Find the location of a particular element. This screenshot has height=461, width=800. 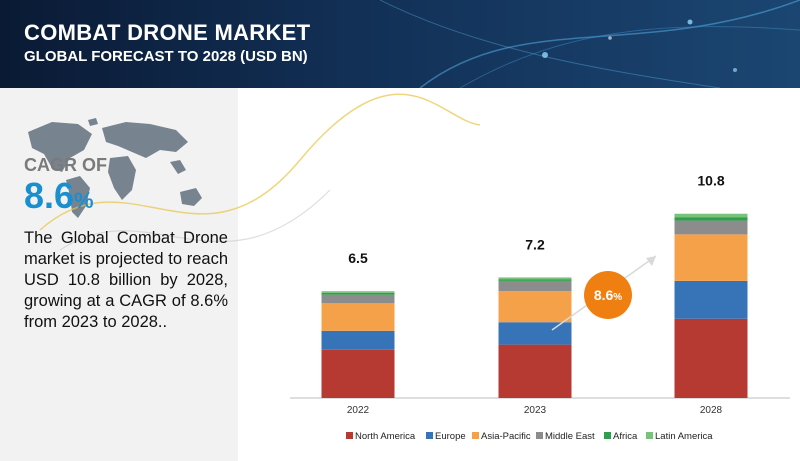

legend-label-africa: Africa is located at coordinates (625, 436).